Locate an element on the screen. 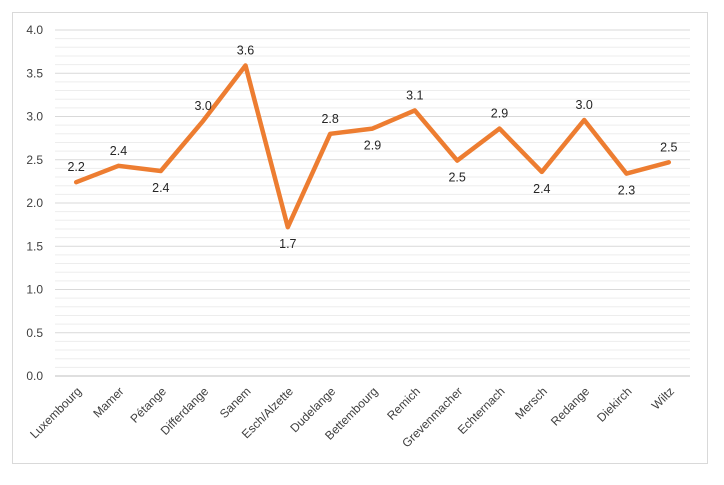 The image size is (724, 485). y-tick-label: 1.5 is located at coordinates (34, 246).